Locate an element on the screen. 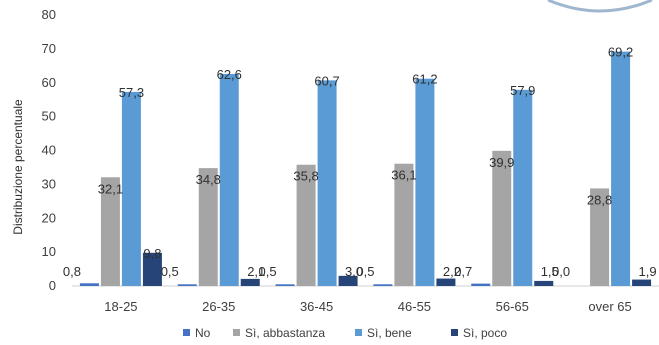 Image resolution: width=659 pixels, height=345 pixels. x-tick-label: 36-45 is located at coordinates (316, 306).